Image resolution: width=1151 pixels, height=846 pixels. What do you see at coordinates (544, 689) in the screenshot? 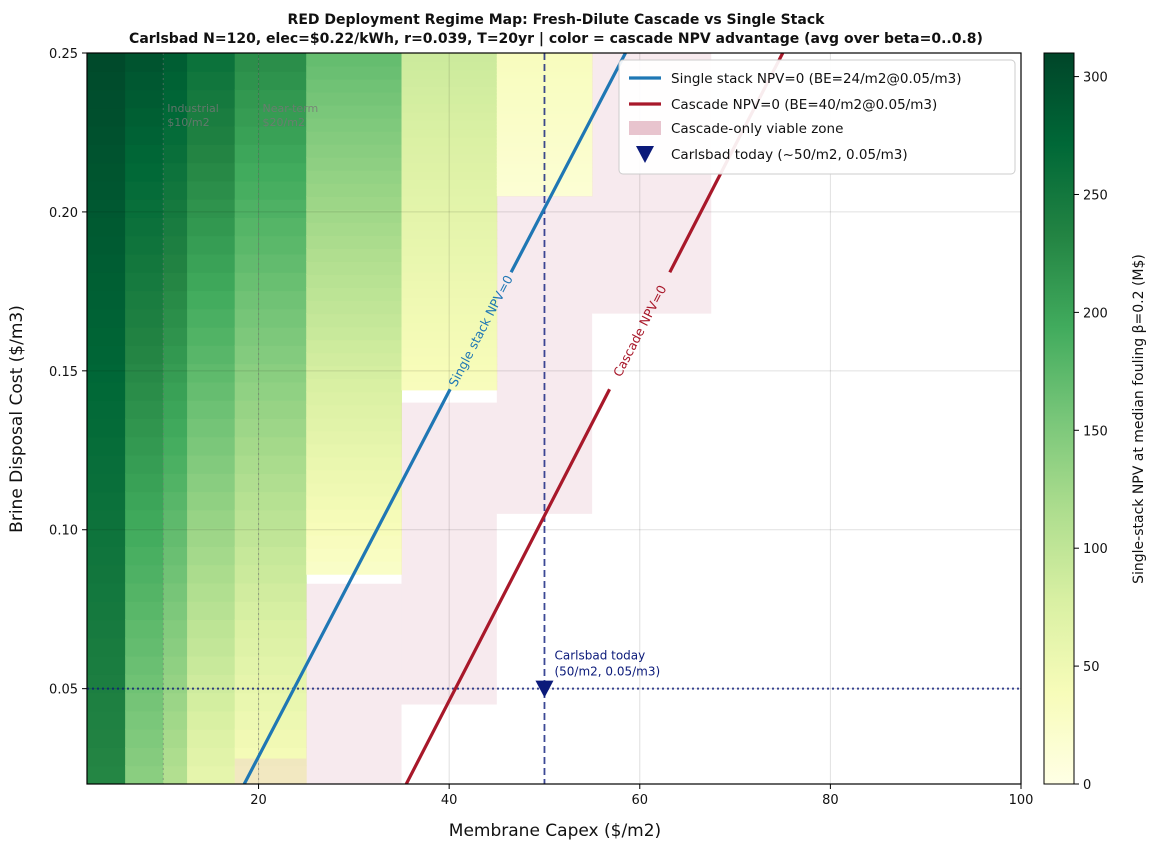
I see `carlsbad-marker` at bounding box center [544, 689].